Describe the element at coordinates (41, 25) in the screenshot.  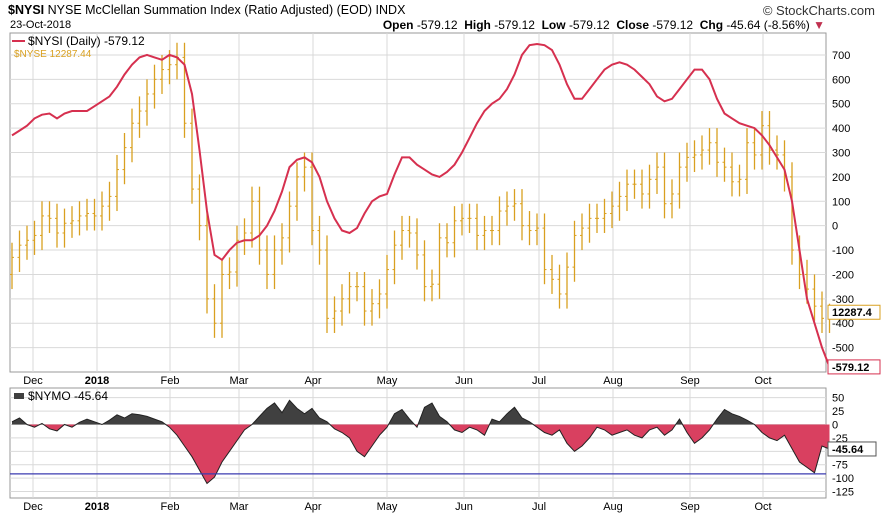
I see `date-label: 23-Oct-2018` at that location.